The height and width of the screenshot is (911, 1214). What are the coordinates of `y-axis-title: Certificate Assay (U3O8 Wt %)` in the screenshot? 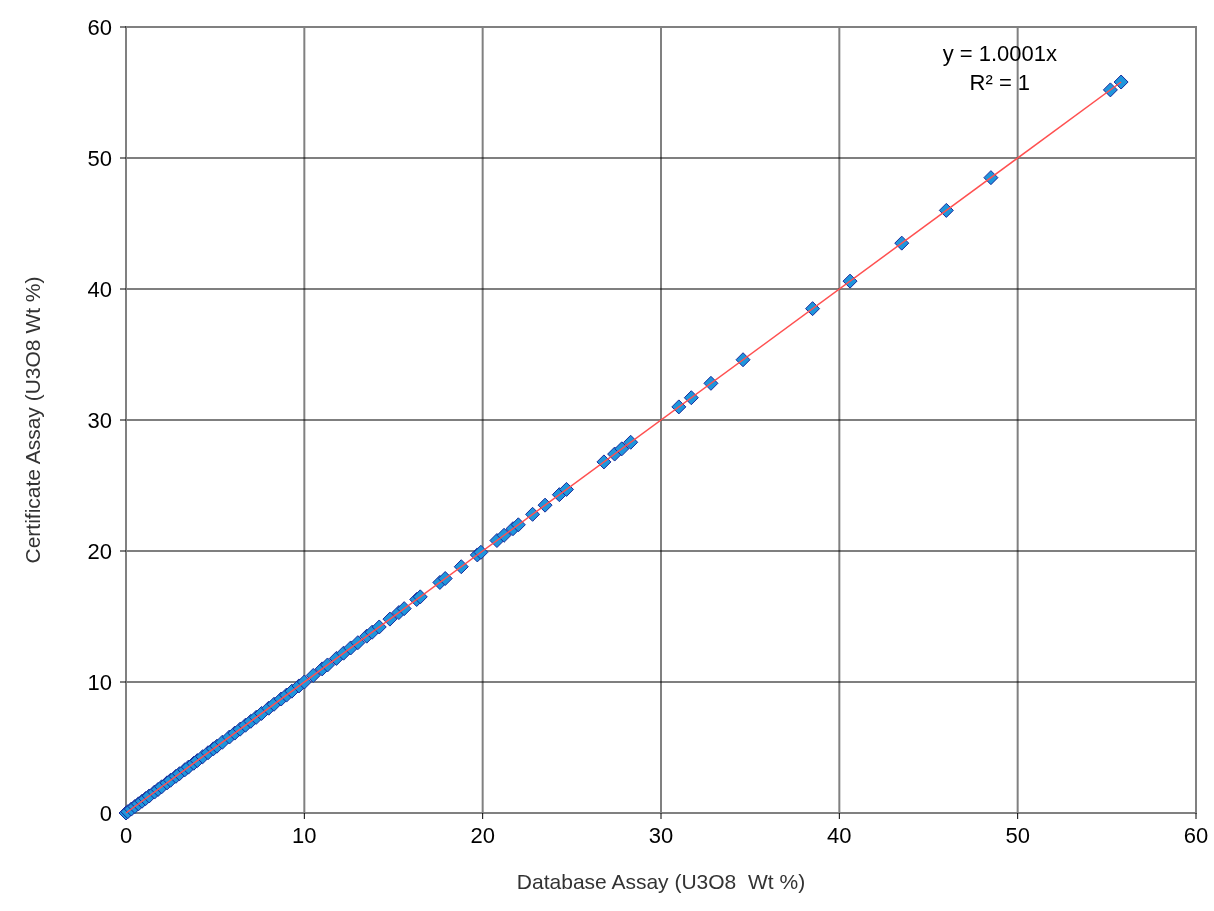 It's located at (32, 420).